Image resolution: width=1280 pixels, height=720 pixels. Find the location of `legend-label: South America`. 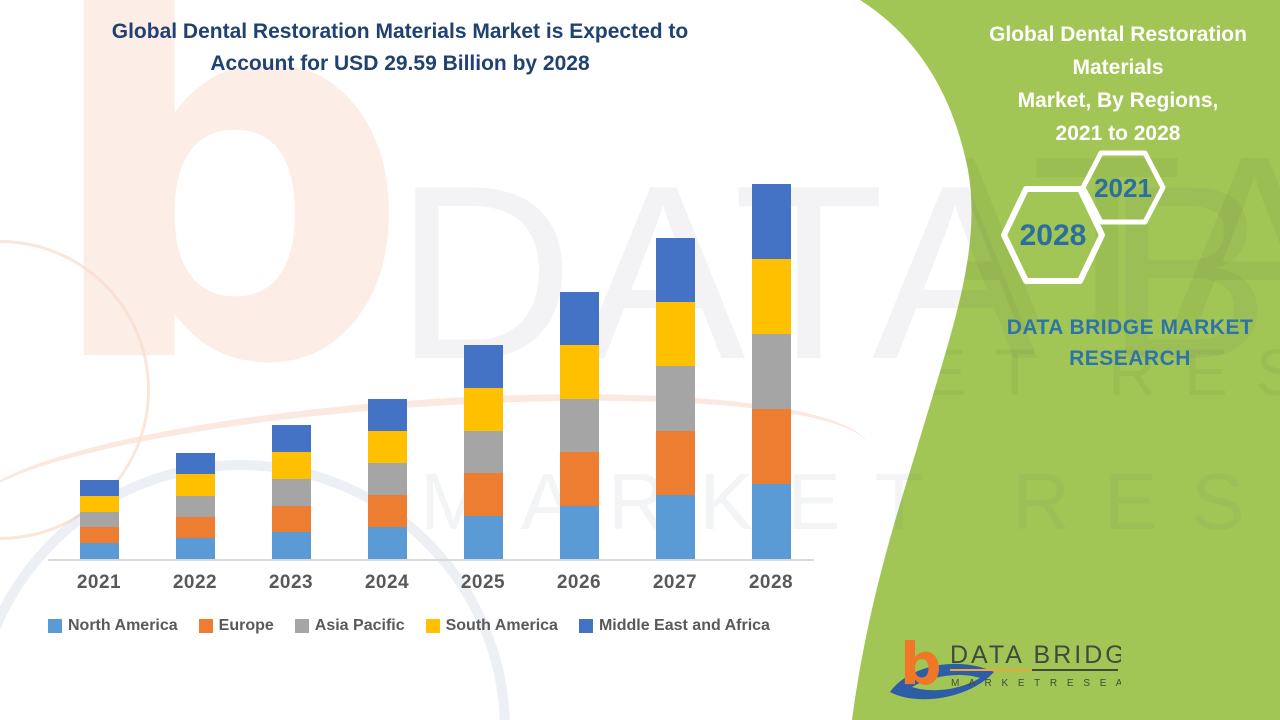

legend-label: South America is located at coordinates (501, 625).